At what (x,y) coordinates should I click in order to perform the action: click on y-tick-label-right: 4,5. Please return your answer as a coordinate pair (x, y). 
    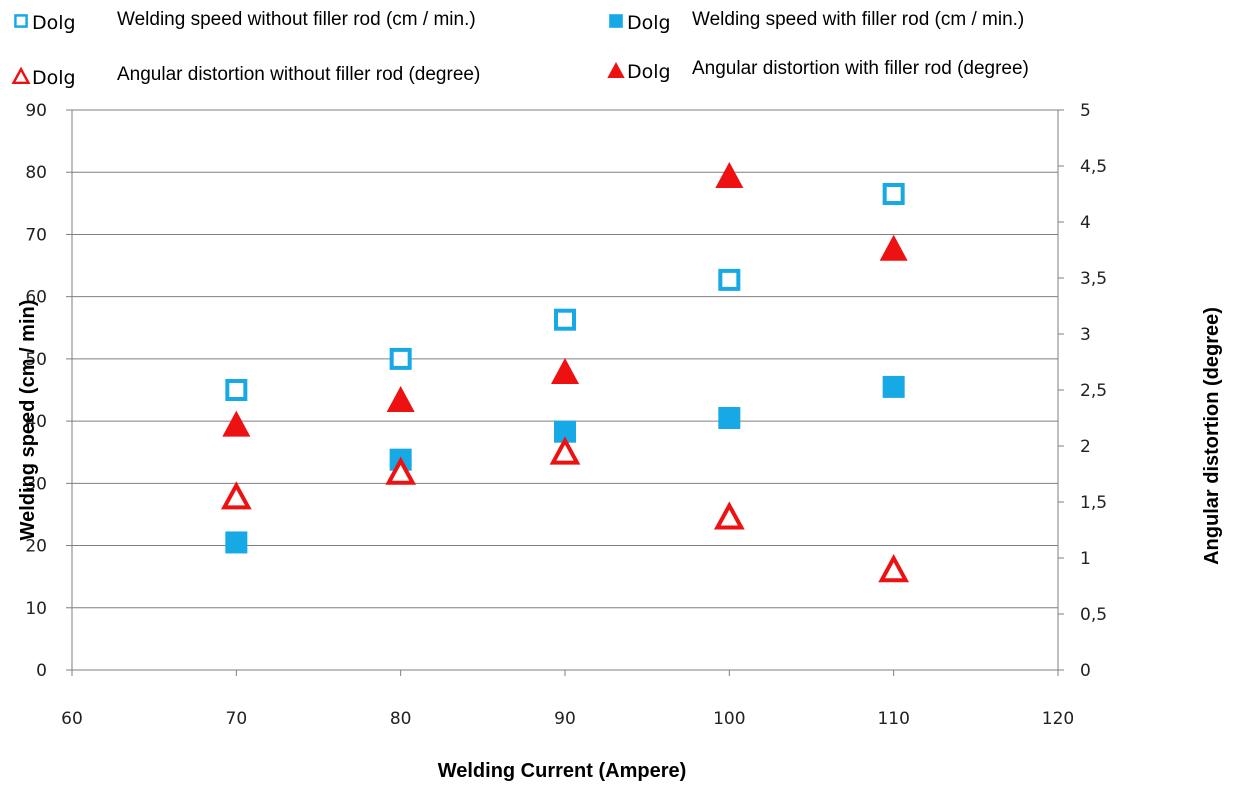
    Looking at the image, I should click on (1093, 167).